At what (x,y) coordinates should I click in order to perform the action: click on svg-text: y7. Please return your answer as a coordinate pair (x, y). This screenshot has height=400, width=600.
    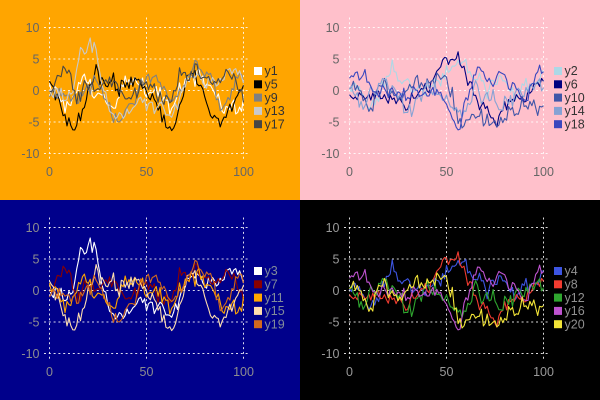
    Looking at the image, I should click on (271, 285).